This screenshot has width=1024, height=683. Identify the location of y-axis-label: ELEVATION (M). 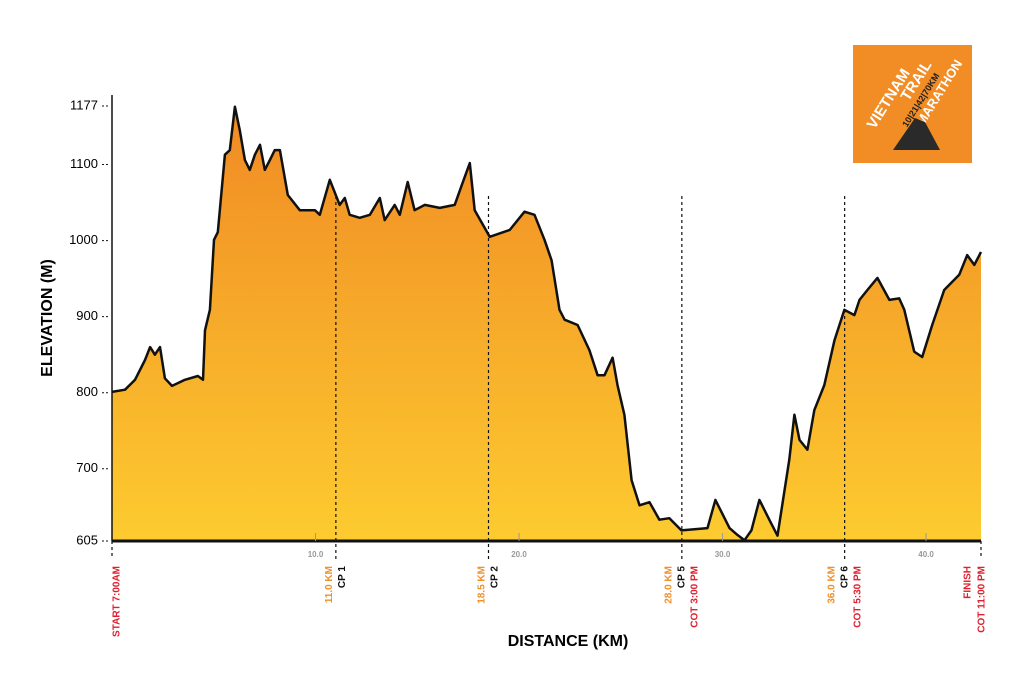
(47, 318).